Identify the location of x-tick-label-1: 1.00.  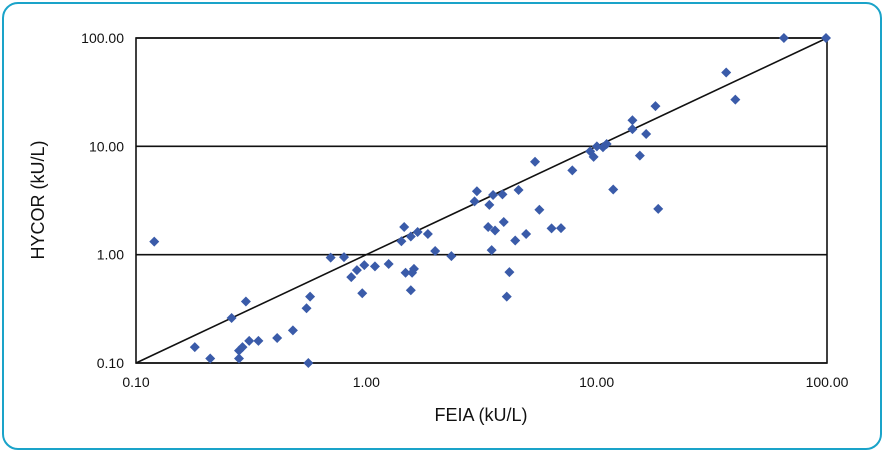
(366, 382).